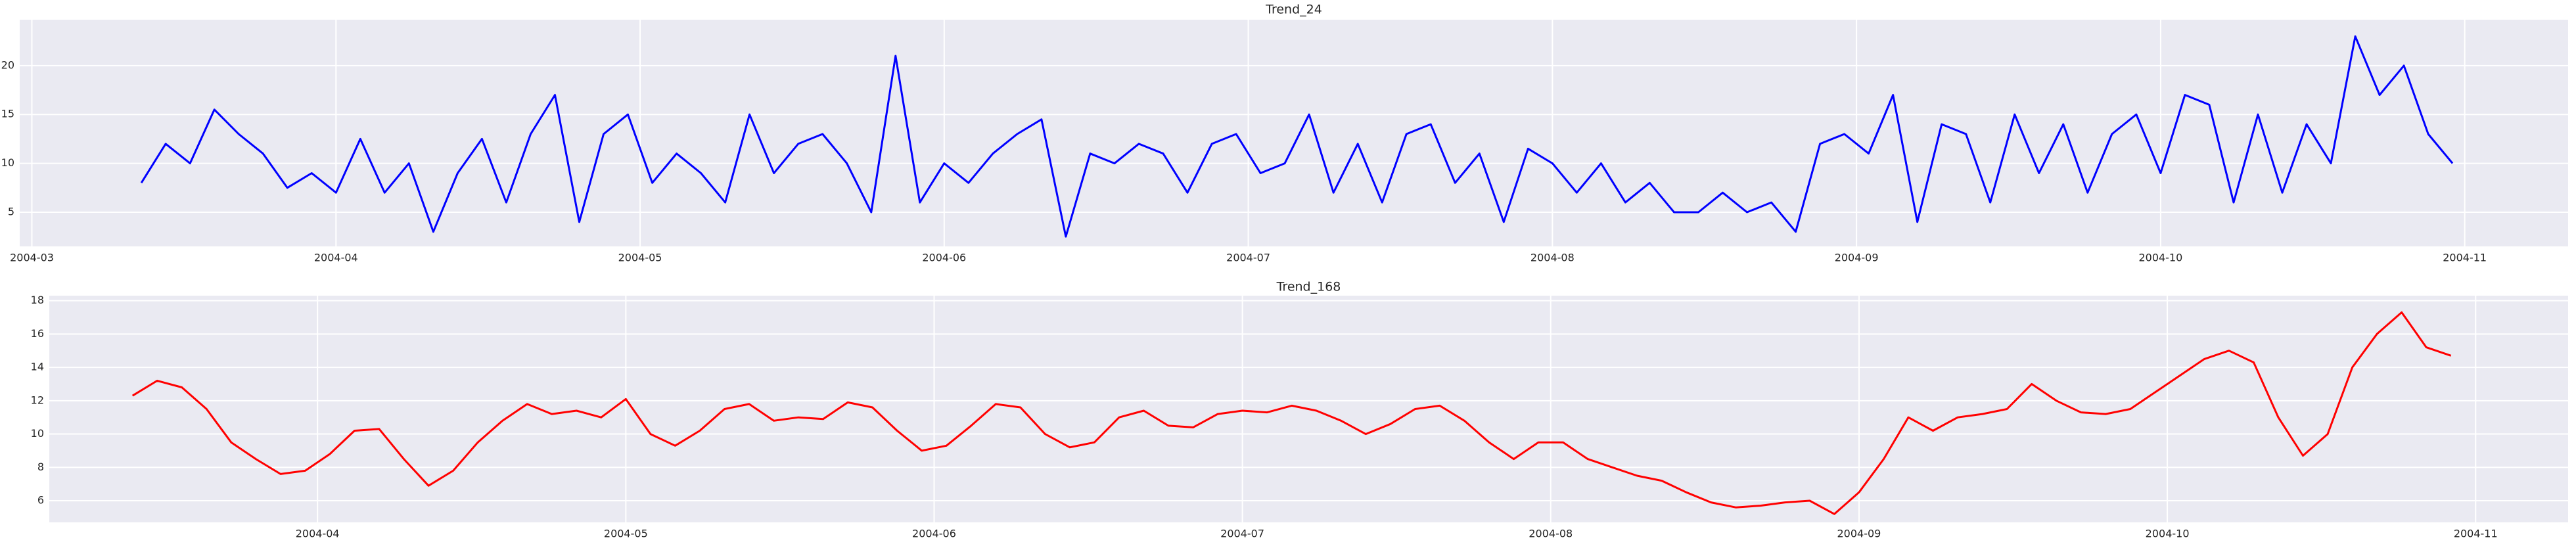  What do you see at coordinates (37, 300) in the screenshot?
I see `y-tick-label: 18` at bounding box center [37, 300].